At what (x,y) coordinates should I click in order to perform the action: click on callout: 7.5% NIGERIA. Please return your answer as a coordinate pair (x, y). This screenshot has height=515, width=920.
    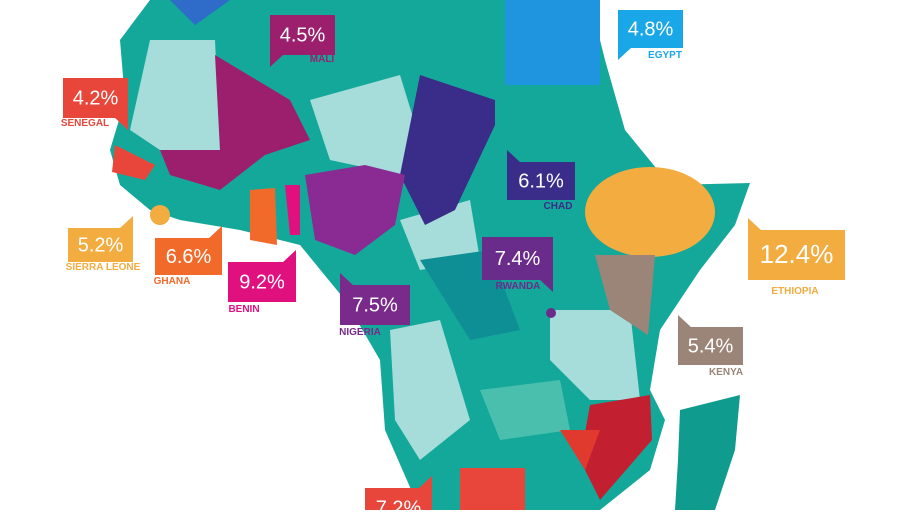
    Looking at the image, I should click on (374, 305).